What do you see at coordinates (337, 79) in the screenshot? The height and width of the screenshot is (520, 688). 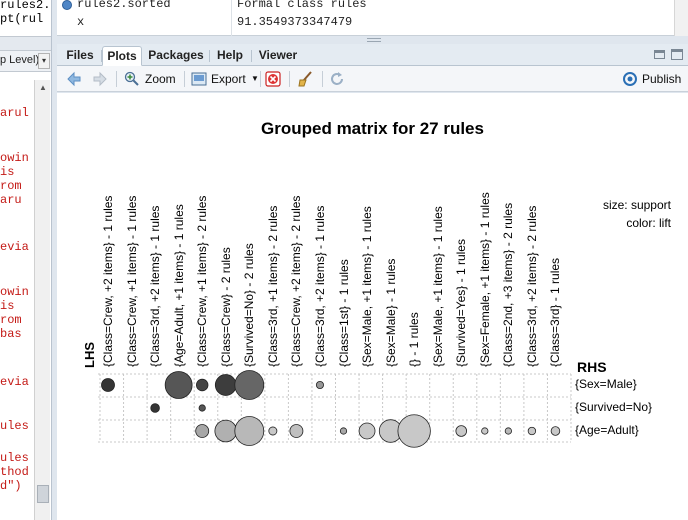 I see `refresh-icon` at bounding box center [337, 79].